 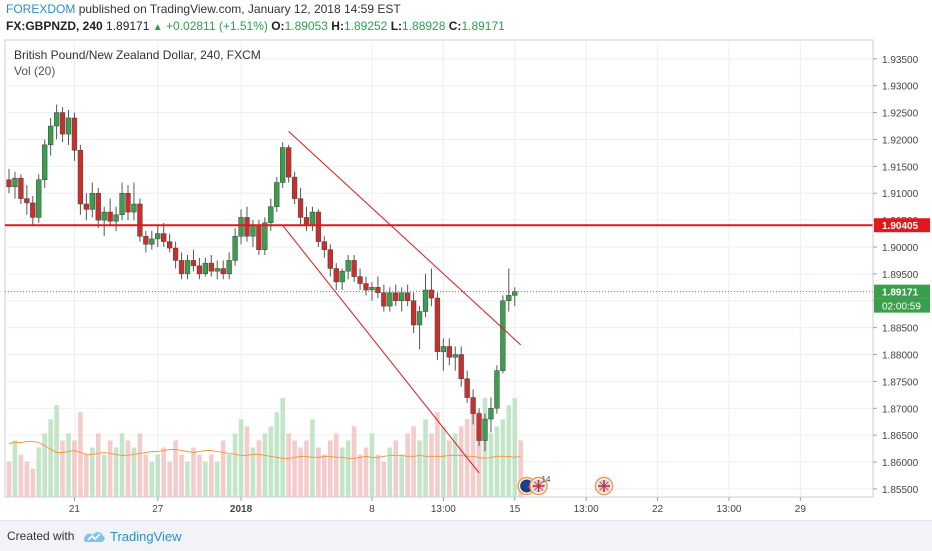 I want to click on channel-line-upper, so click(x=405, y=238).